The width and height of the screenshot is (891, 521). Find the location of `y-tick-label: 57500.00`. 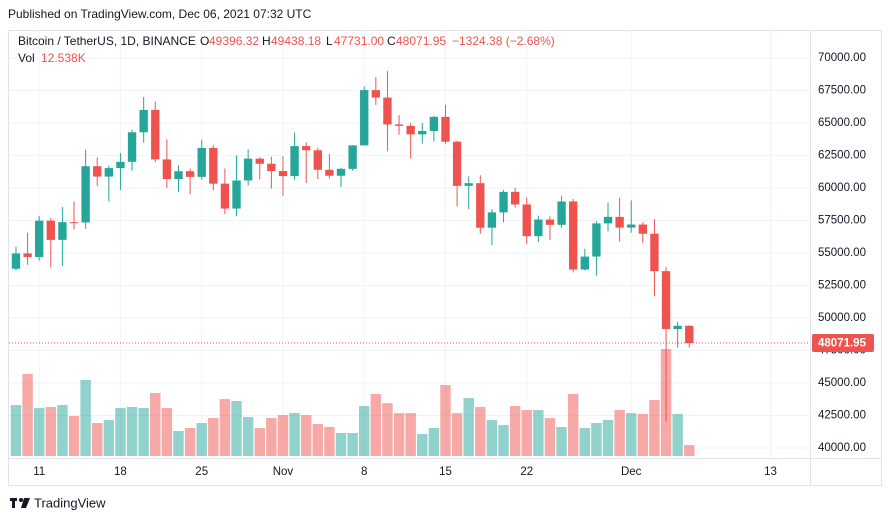

y-tick-label: 57500.00 is located at coordinates (842, 220).